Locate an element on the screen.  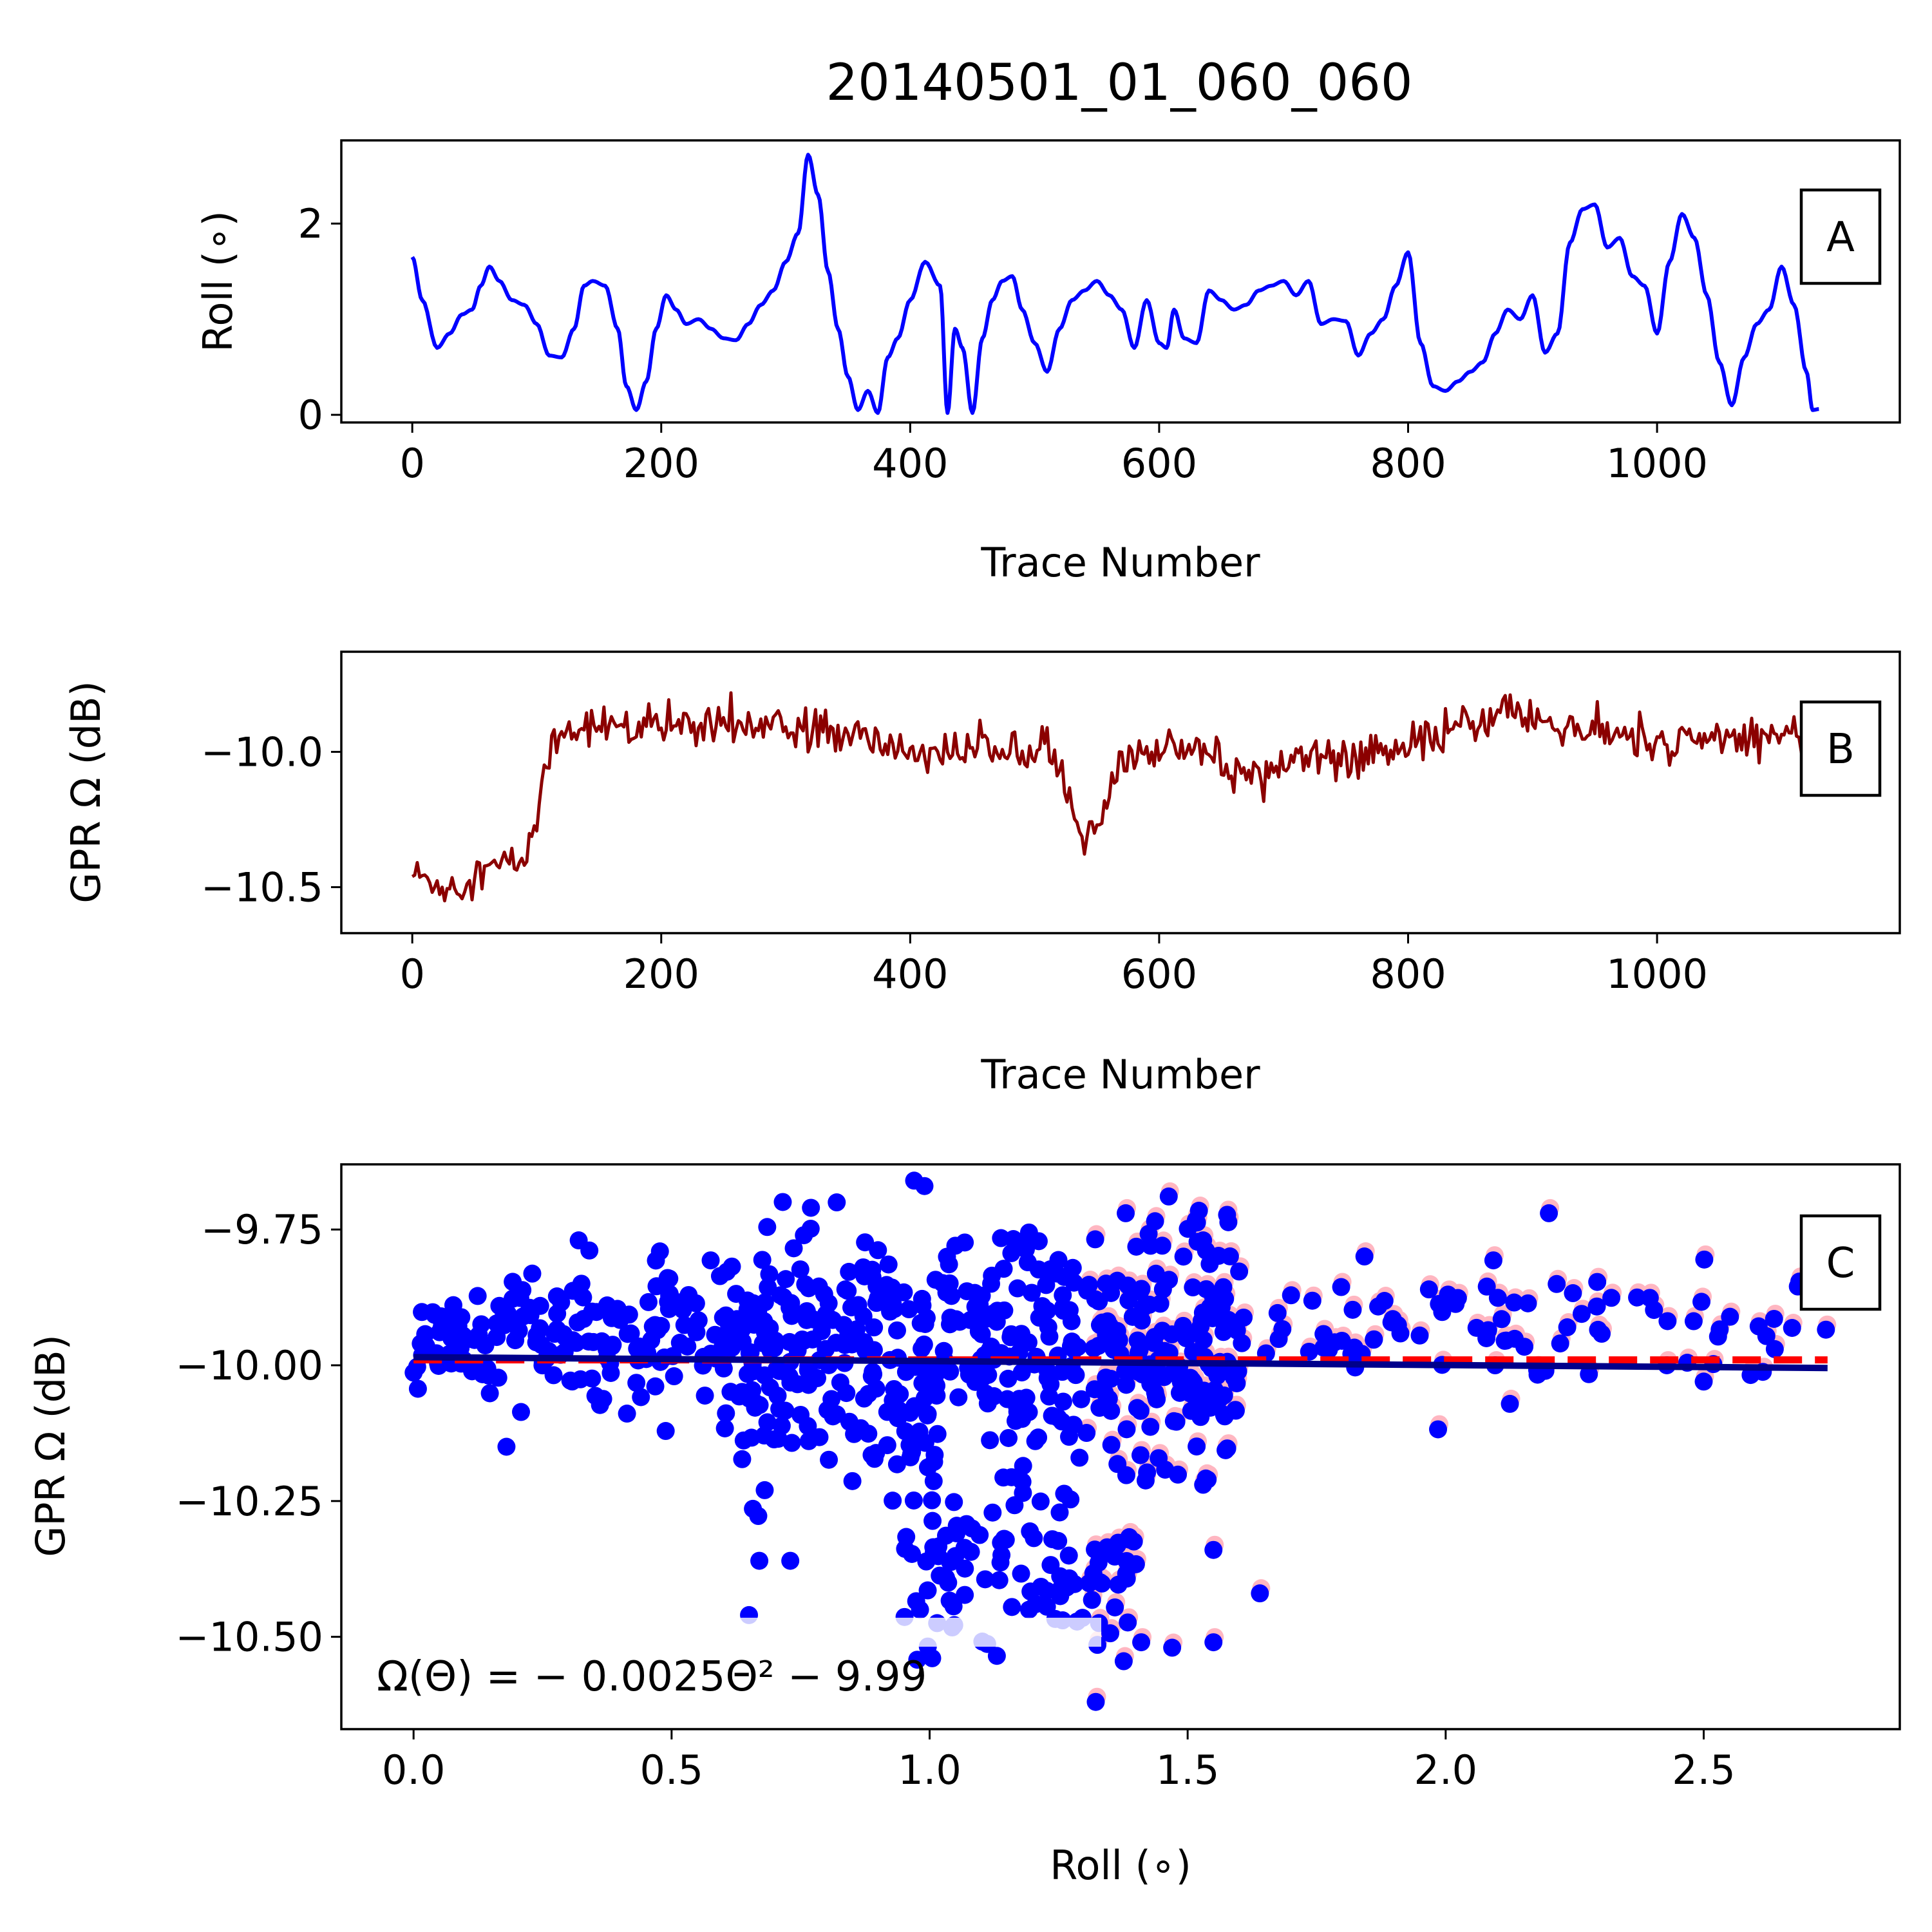
panel-b-ylabel: GPR Ω (dB) is located at coordinates (85, 792).